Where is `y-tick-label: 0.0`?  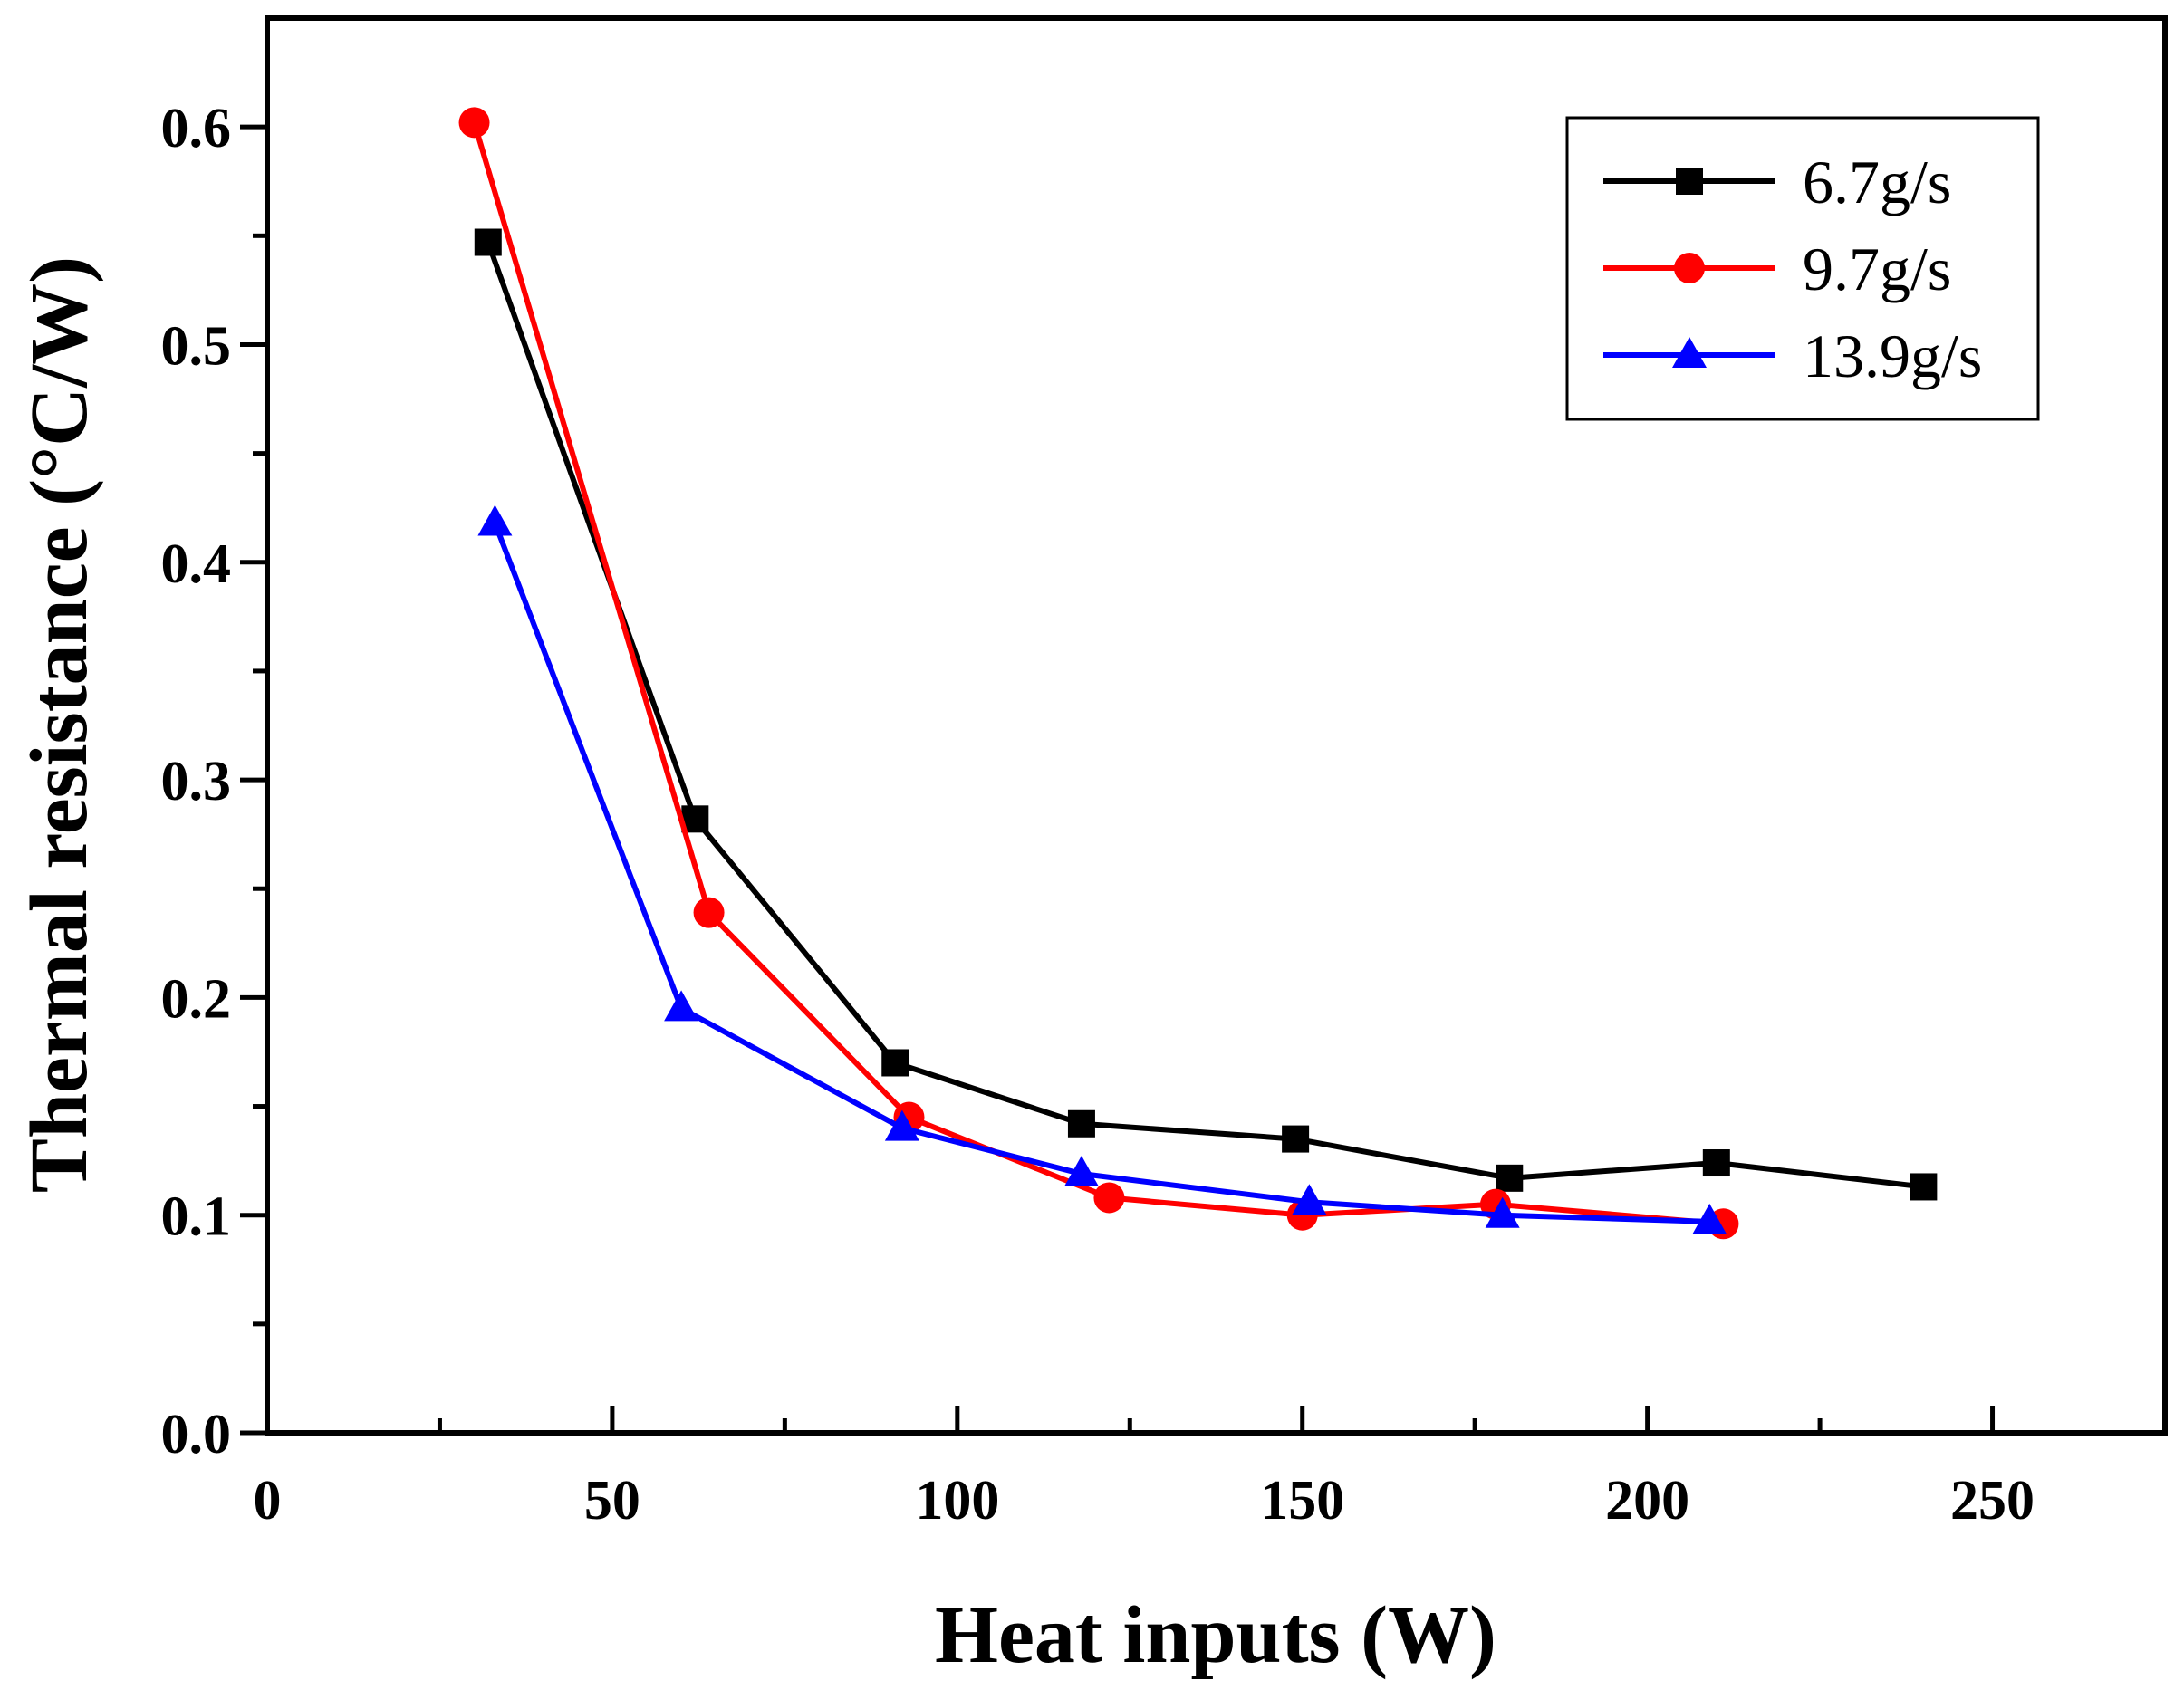 y-tick-label: 0.0 is located at coordinates (196, 1434).